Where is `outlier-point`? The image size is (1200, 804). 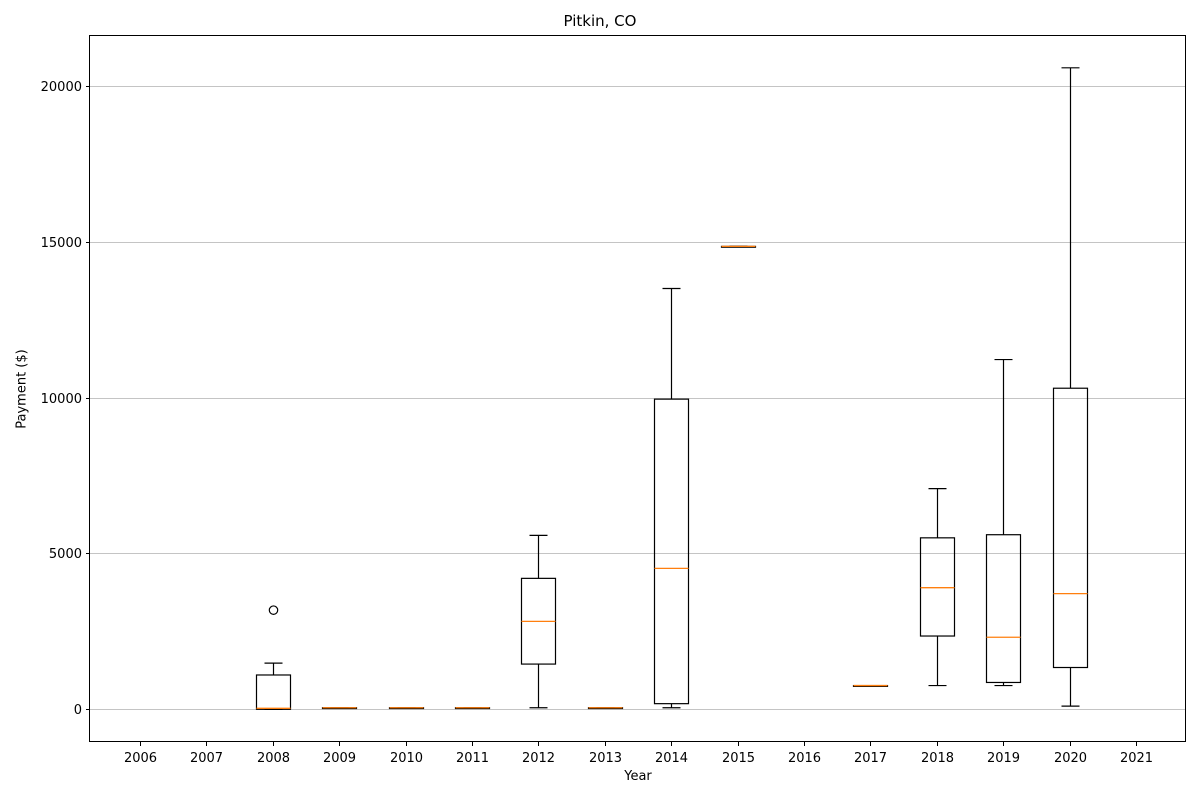 outlier-point is located at coordinates (273, 610).